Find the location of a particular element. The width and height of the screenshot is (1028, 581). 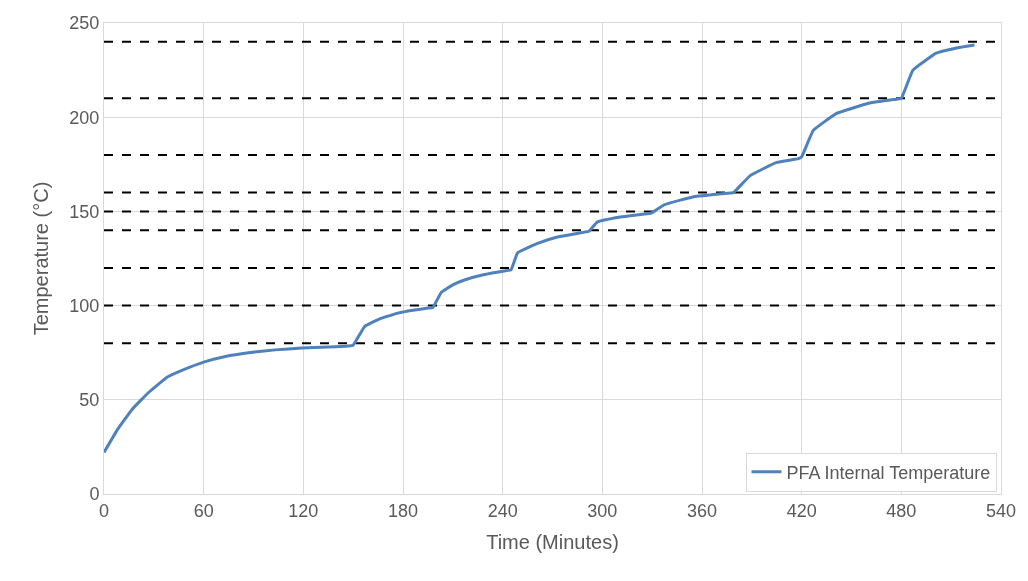

legend-label: PFA Internal Temperature is located at coordinates (888, 472).